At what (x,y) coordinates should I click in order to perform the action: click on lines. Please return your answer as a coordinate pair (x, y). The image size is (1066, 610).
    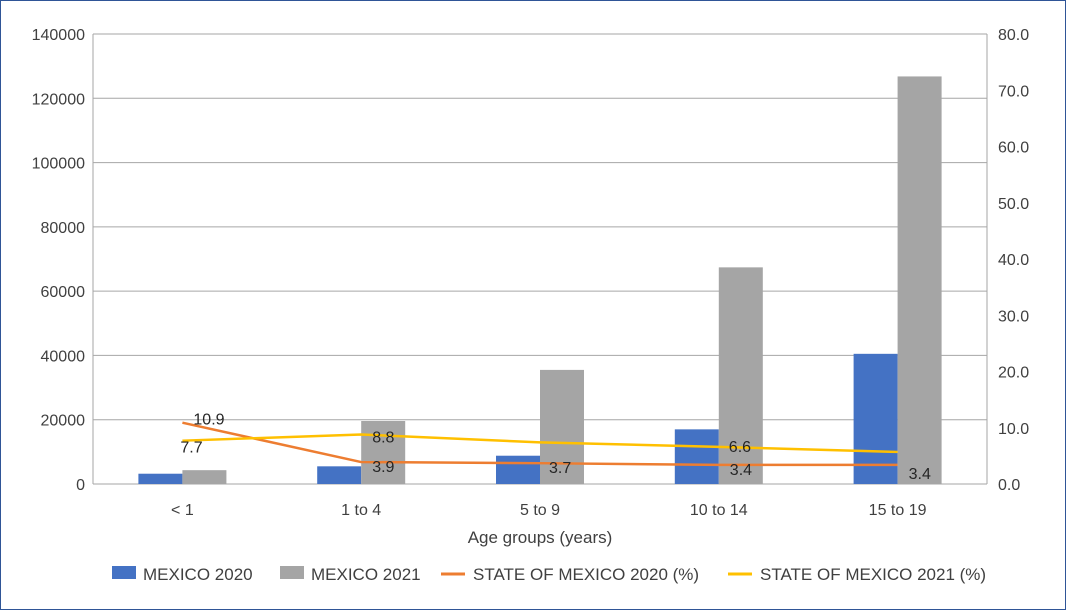
    Looking at the image, I should click on (540, 444).